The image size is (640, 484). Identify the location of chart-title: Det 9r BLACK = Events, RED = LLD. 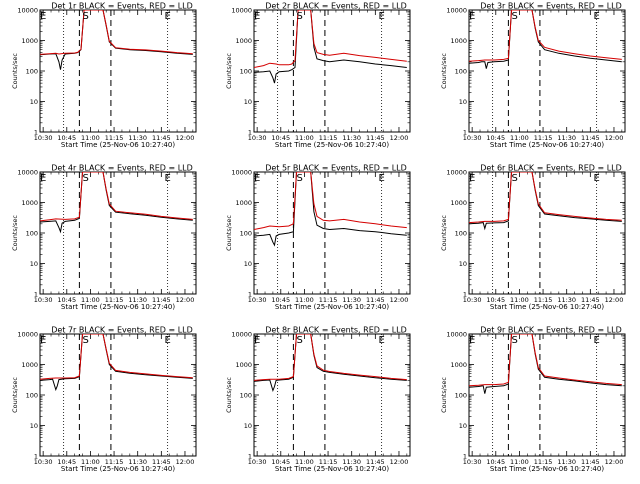
(551, 330).